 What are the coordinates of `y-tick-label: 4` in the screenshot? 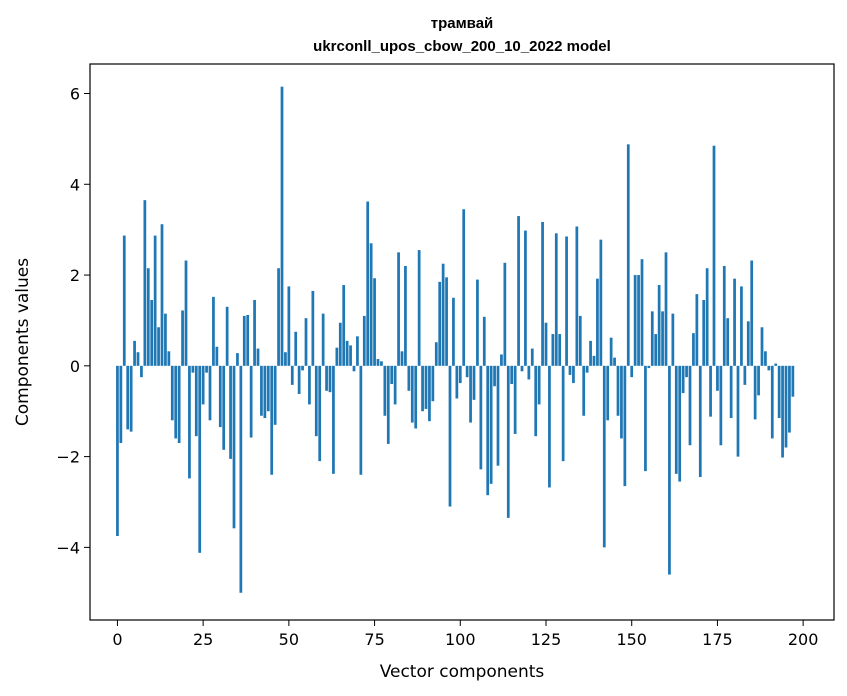 It's located at (75, 184).